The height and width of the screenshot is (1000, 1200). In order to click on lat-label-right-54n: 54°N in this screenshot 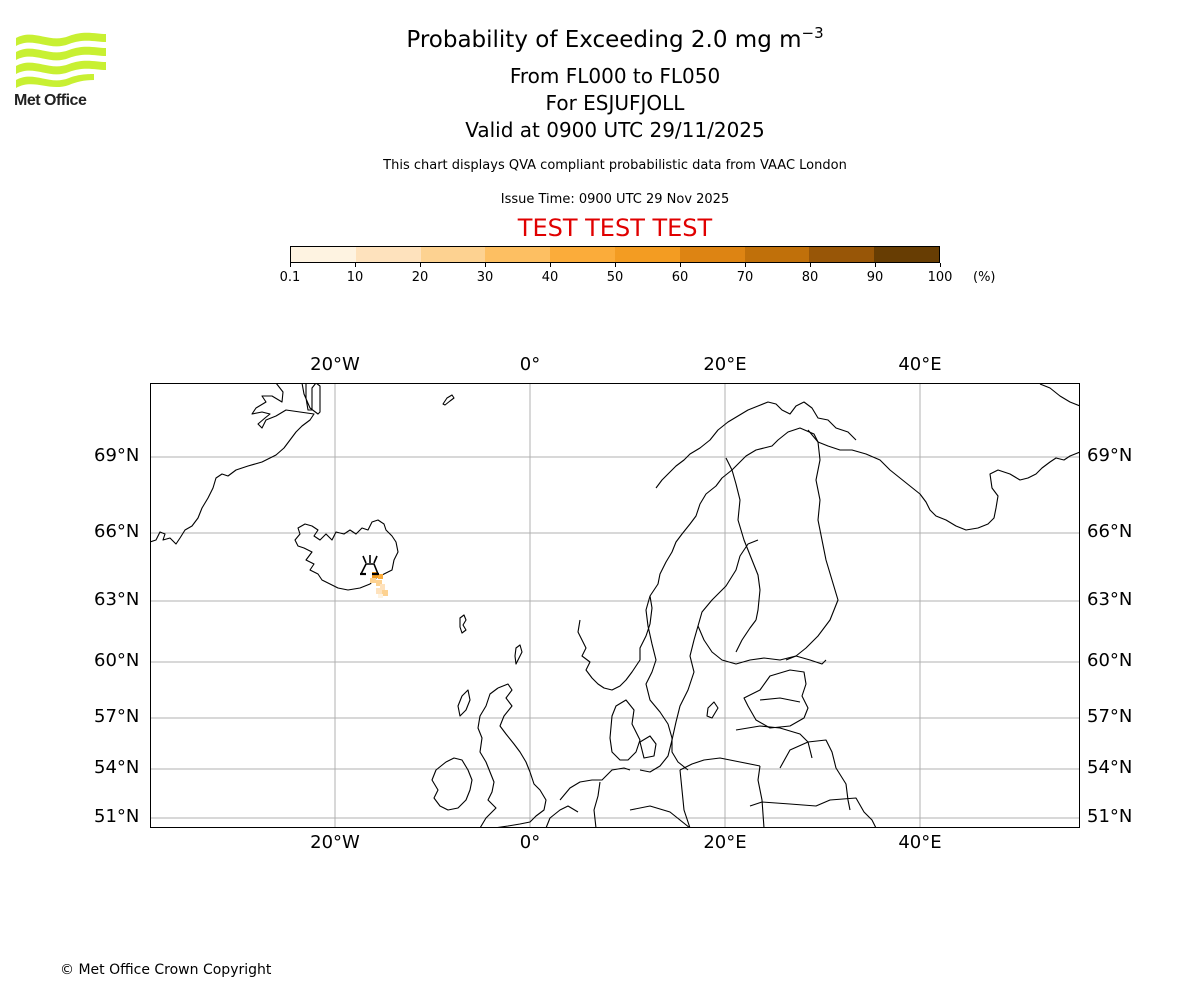, I will do `click(1110, 767)`.